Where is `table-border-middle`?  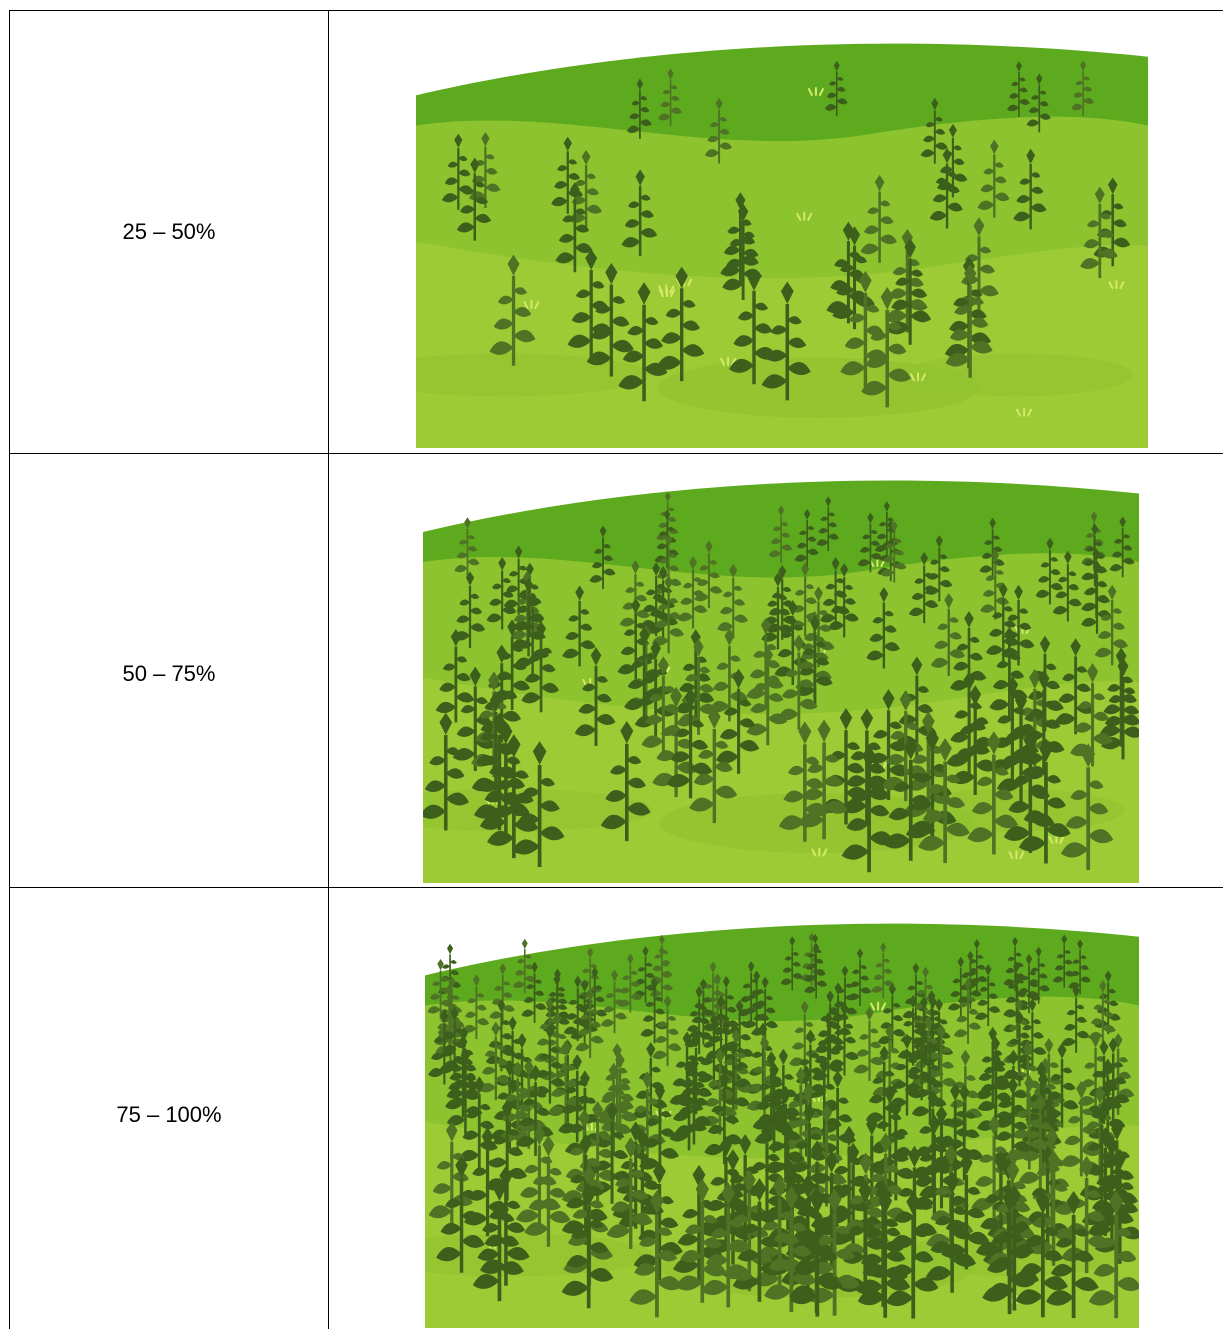 table-border-middle is located at coordinates (328, 669).